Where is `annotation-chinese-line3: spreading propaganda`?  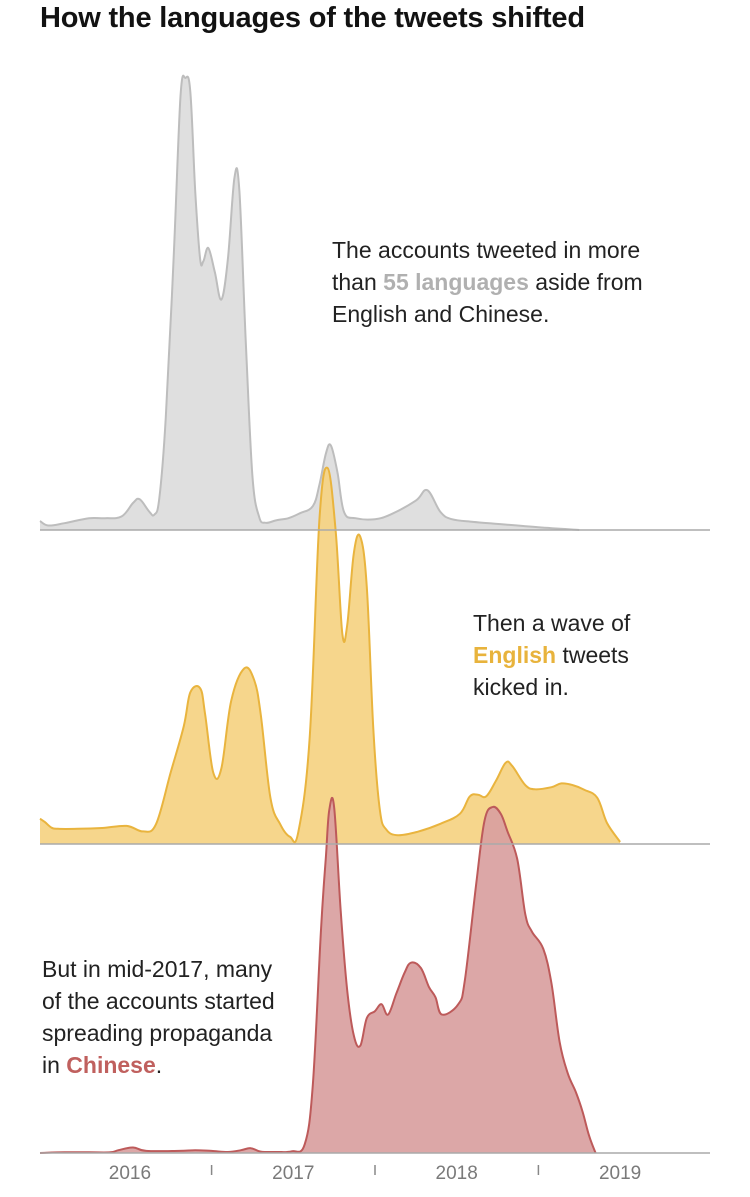 annotation-chinese-line3: spreading propaganda is located at coordinates (157, 1033).